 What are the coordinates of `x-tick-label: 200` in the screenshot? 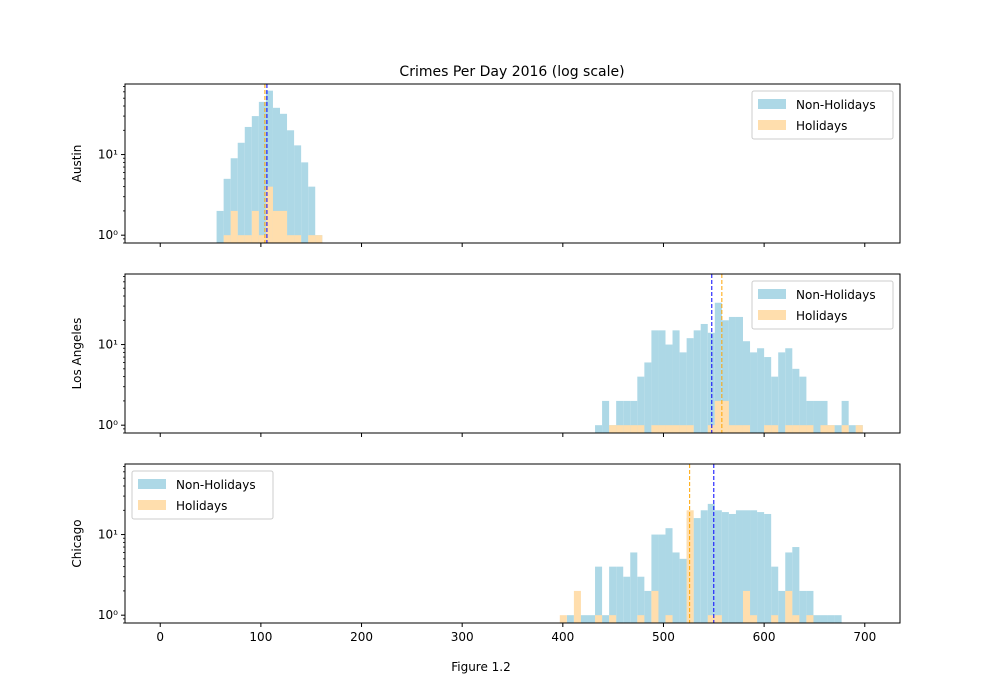 It's located at (361, 637).